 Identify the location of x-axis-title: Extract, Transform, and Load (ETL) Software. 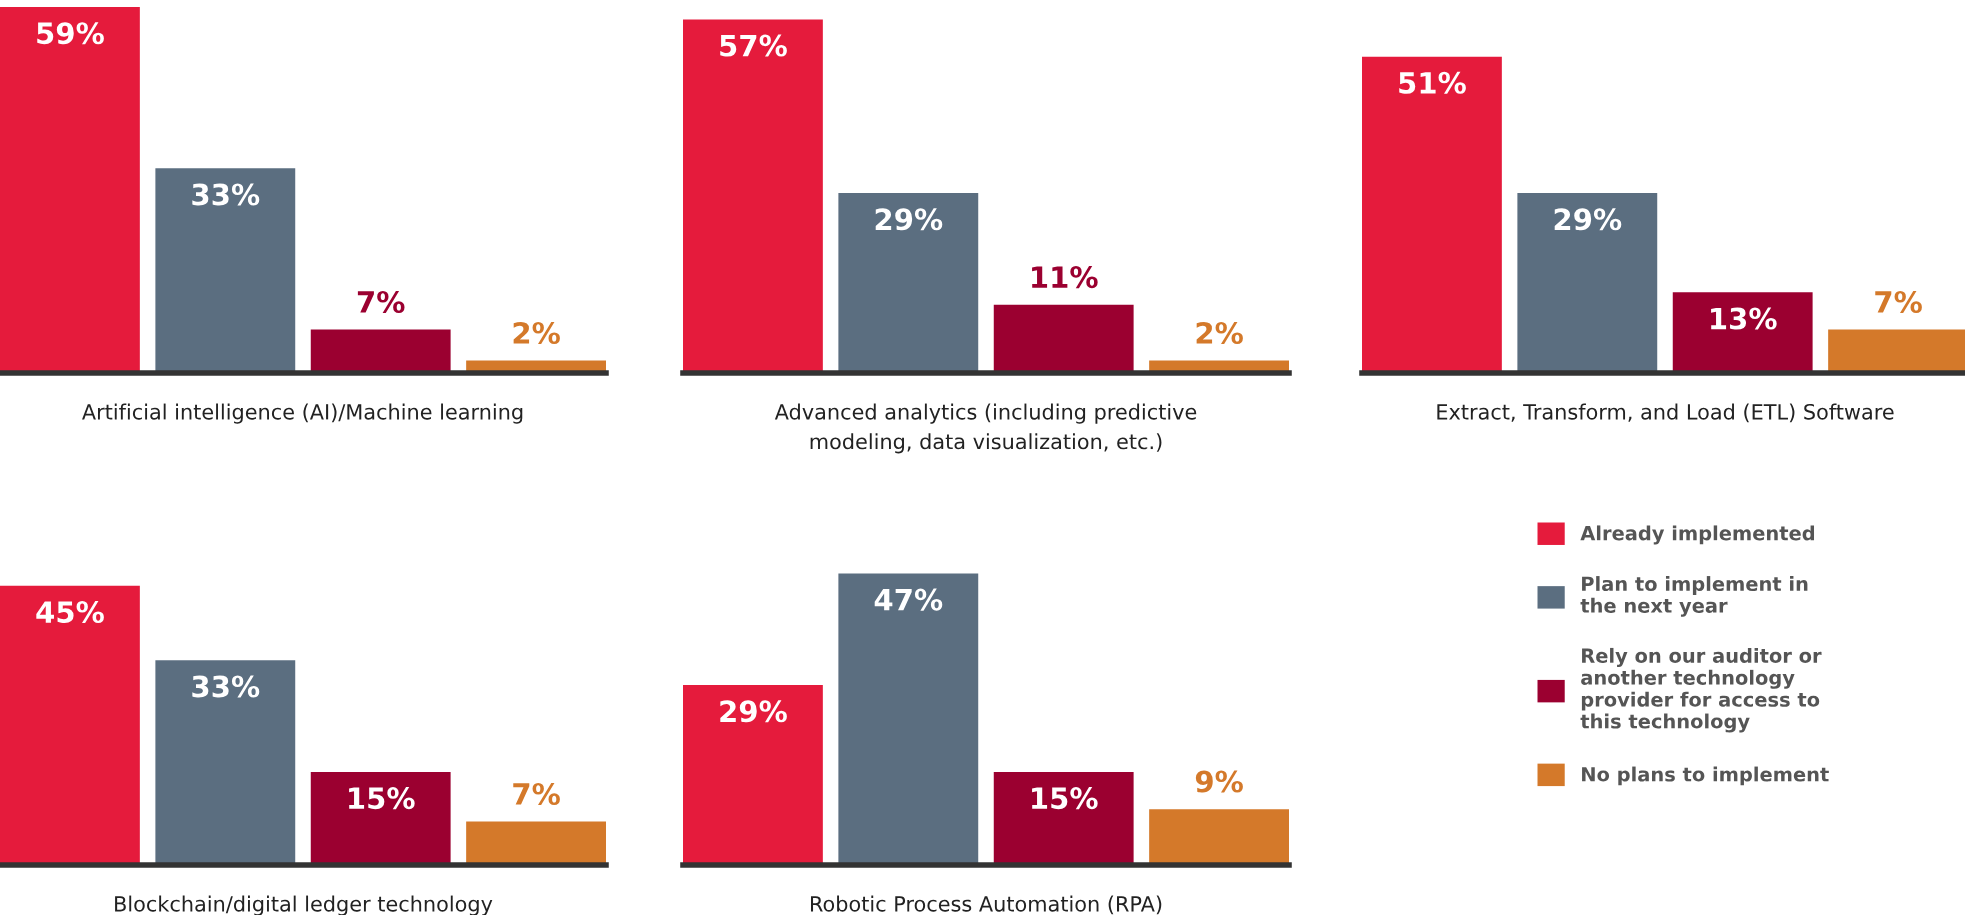
(1665, 413).